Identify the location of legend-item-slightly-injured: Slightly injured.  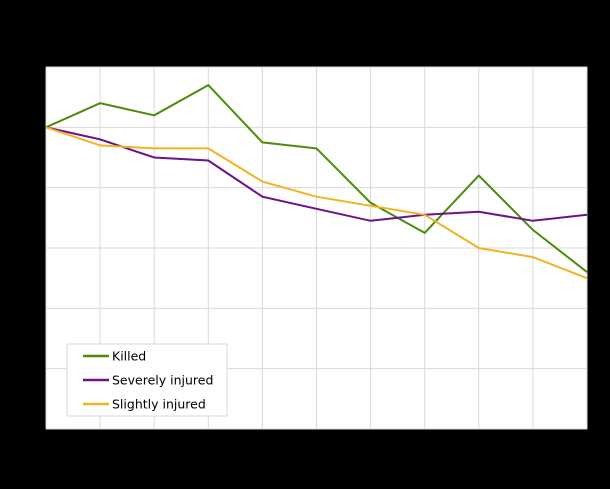
(144, 404).